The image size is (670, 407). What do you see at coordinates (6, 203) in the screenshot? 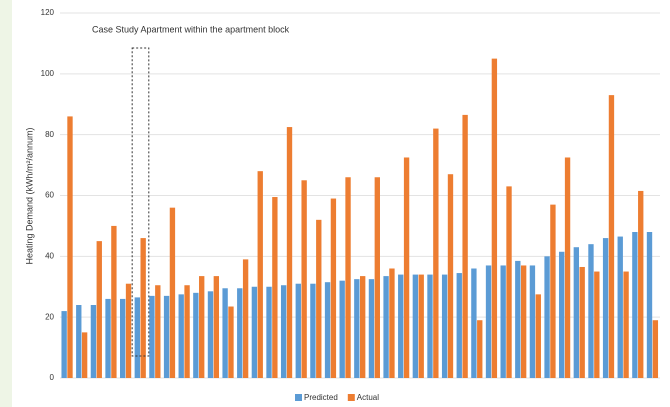
I see `side-strip` at bounding box center [6, 203].